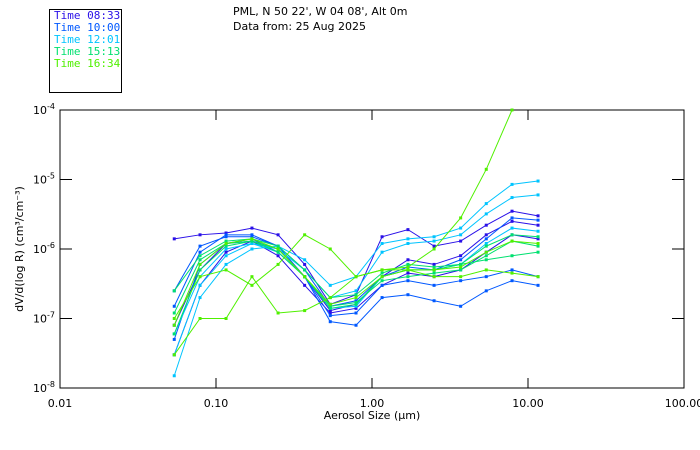 This screenshot has width=700, height=450. I want to click on x-tick-label: 100.00, so click(682, 403).